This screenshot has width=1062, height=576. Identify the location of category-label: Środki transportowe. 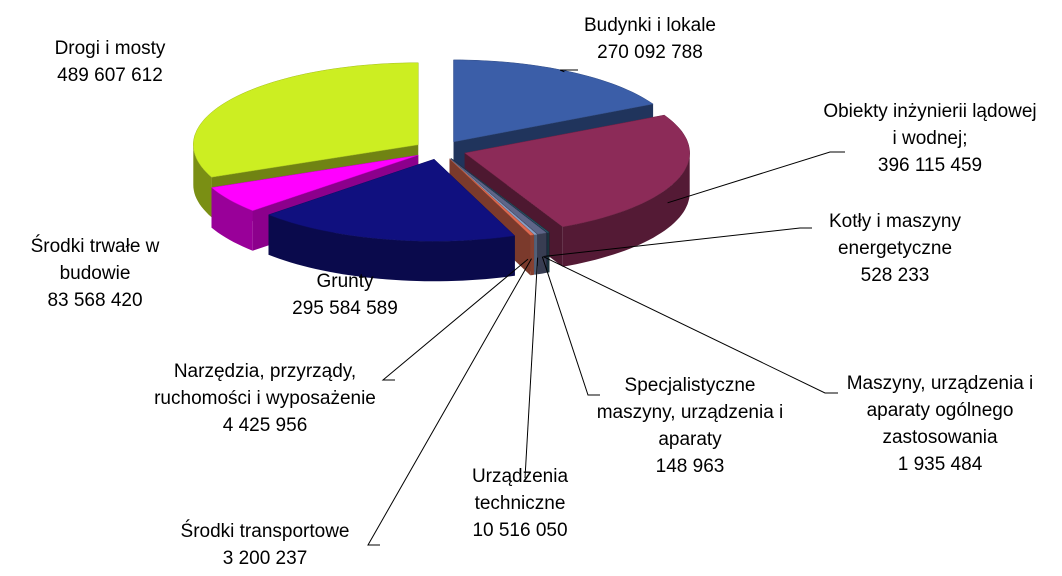
(265, 531).